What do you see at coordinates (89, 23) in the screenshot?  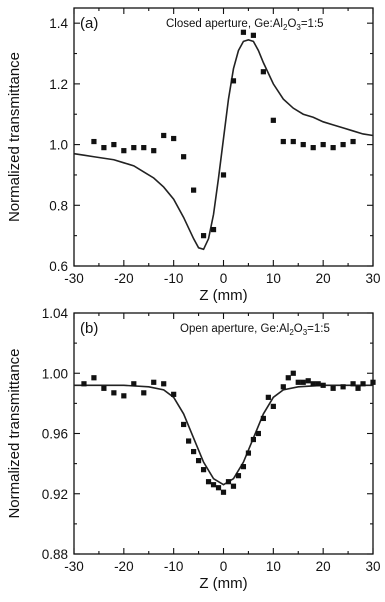 I see `panel-label-a: (a)` at bounding box center [89, 23].